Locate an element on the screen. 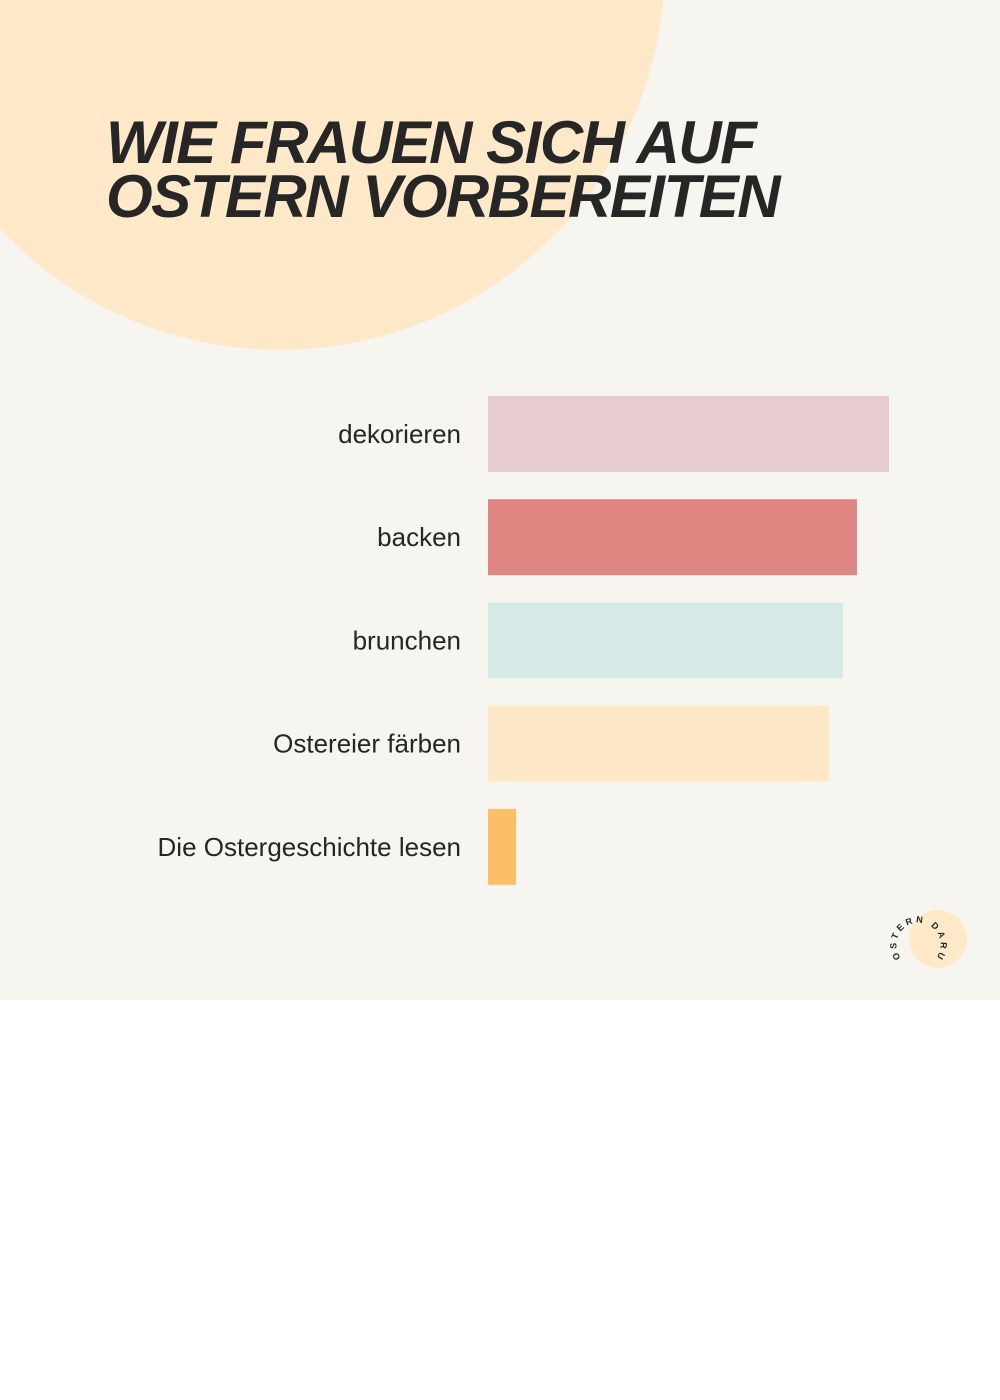 The width and height of the screenshot is (1000, 1400). category-label-0: dekorieren is located at coordinates (399, 434).